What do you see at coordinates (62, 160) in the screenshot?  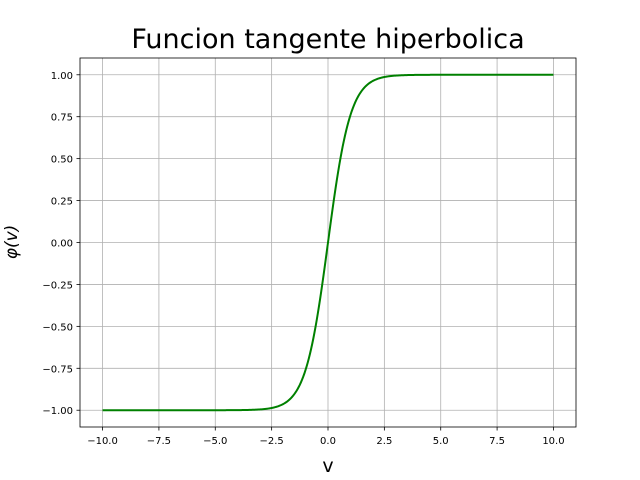 I see `y-tick-label: 0.50` at bounding box center [62, 160].